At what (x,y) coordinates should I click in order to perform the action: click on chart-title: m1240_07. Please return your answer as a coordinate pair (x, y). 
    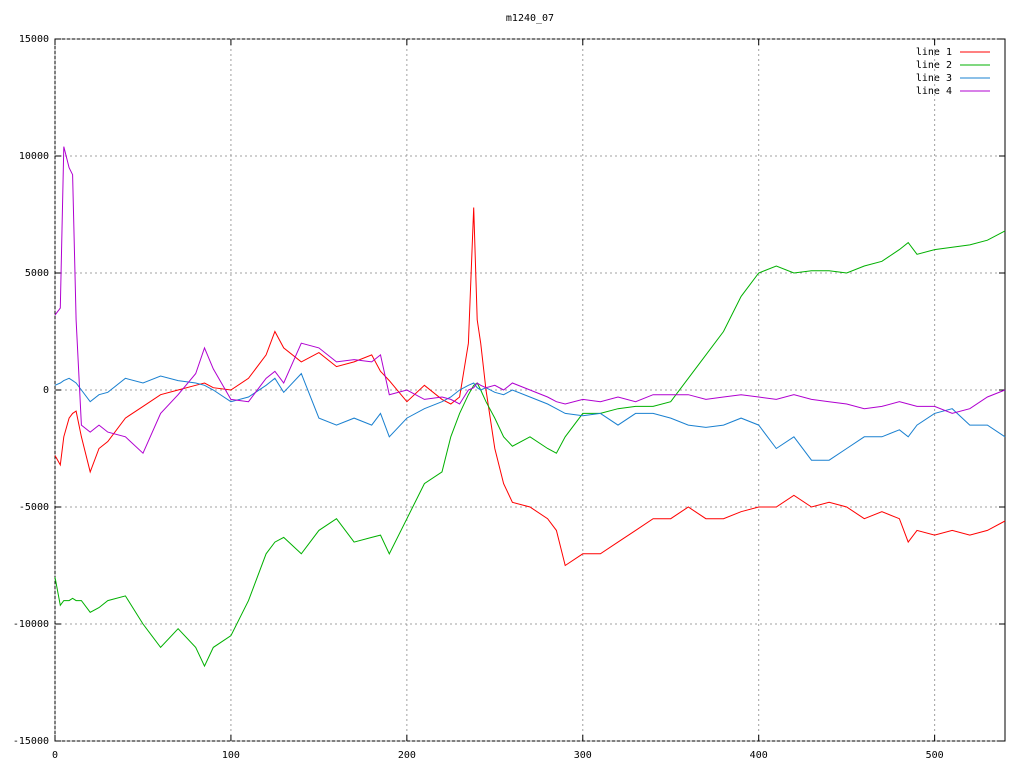
    Looking at the image, I should click on (530, 18).